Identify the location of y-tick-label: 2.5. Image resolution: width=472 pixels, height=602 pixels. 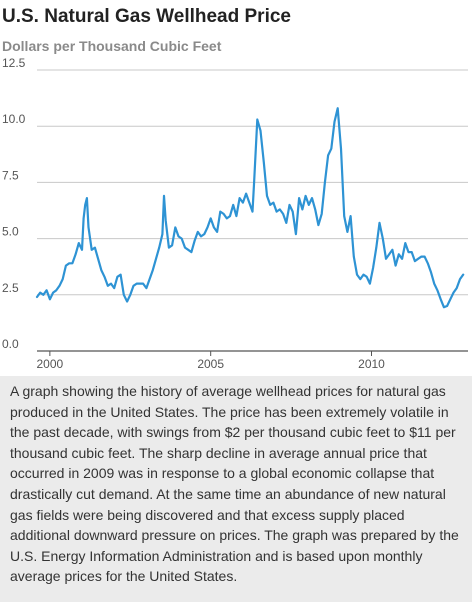
(10, 288).